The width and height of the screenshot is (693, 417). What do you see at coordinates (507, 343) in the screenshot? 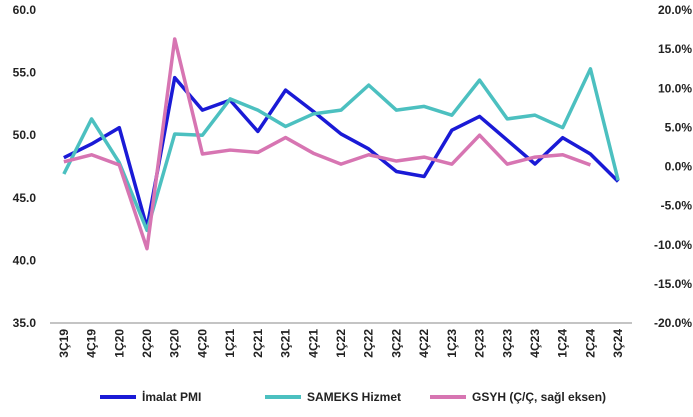
I see `x-tick-label: 3Ç23` at bounding box center [507, 343].